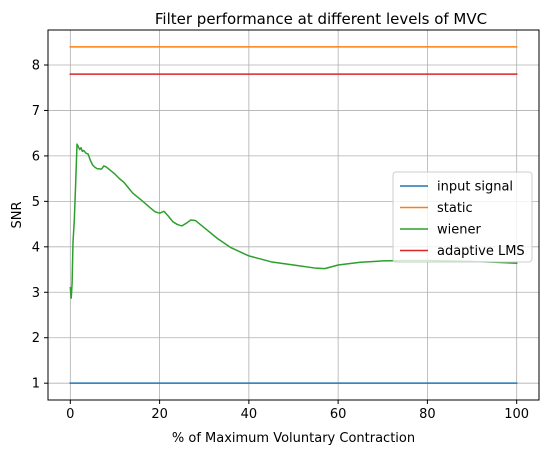 The image size is (554, 455). What do you see at coordinates (36, 293) in the screenshot?
I see `y-tick-label: 3` at bounding box center [36, 293].